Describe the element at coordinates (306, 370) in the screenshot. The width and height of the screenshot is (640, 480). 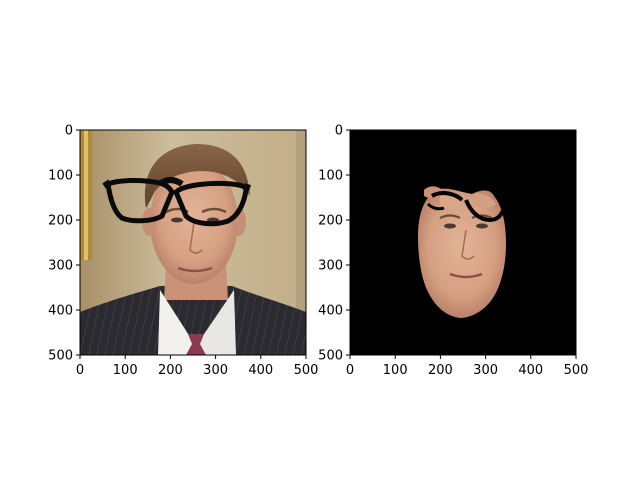
I see `left-x-tick-label: 500` at that location.